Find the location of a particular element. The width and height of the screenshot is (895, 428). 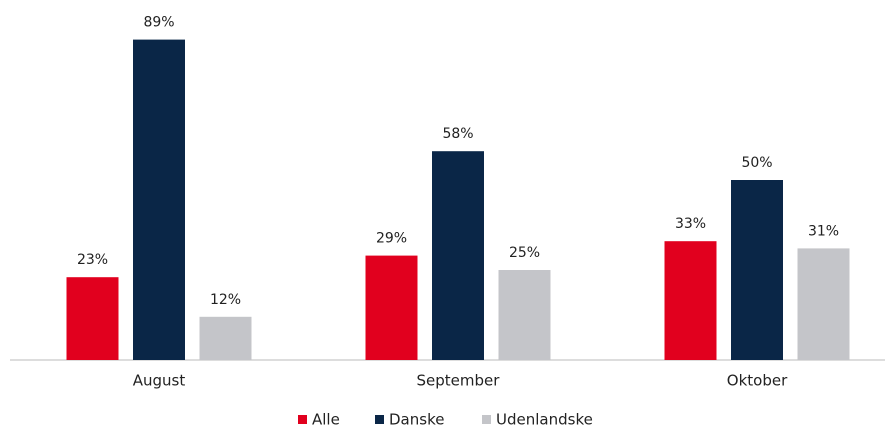

legend-label: Udenlandske is located at coordinates (544, 419).